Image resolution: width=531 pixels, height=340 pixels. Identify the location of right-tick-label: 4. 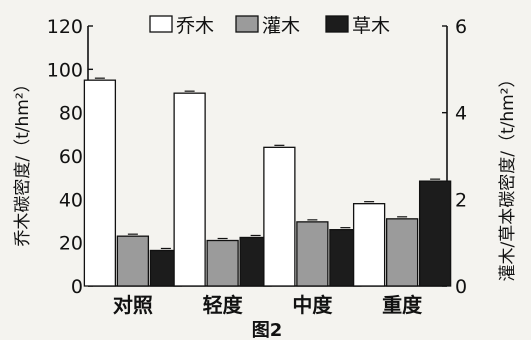
(461, 114).